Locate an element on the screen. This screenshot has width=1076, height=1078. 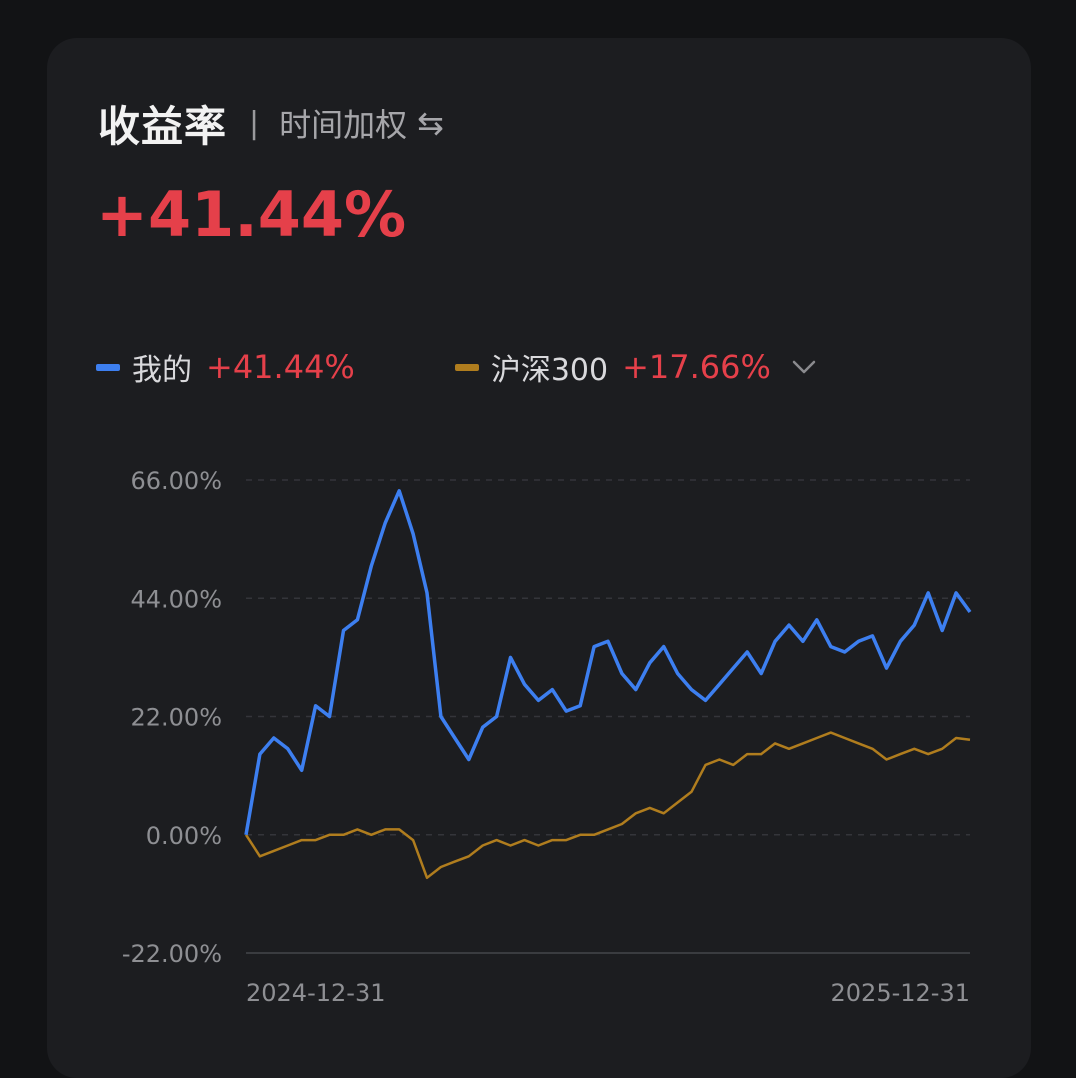
total-return-value: +41.44% is located at coordinates (251, 214).